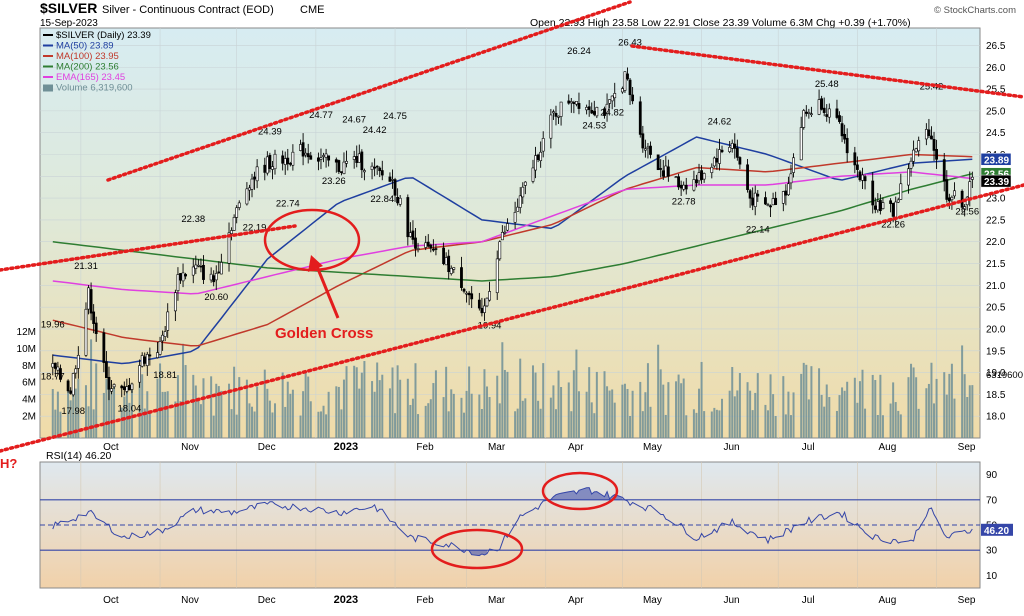 This screenshot has width=1024, height=616. I want to click on legend-label-price: $SILVER (Daily) 23.39, so click(103, 35).